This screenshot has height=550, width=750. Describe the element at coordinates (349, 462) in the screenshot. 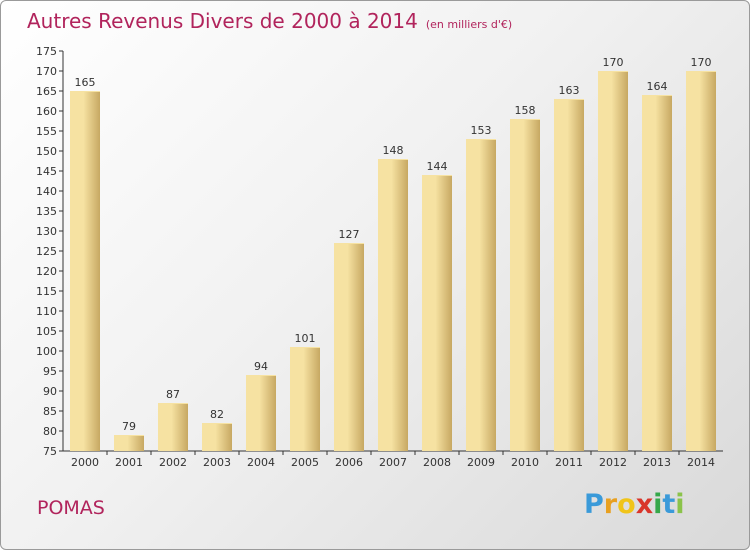

I see `x-tick-label: 2006` at that location.